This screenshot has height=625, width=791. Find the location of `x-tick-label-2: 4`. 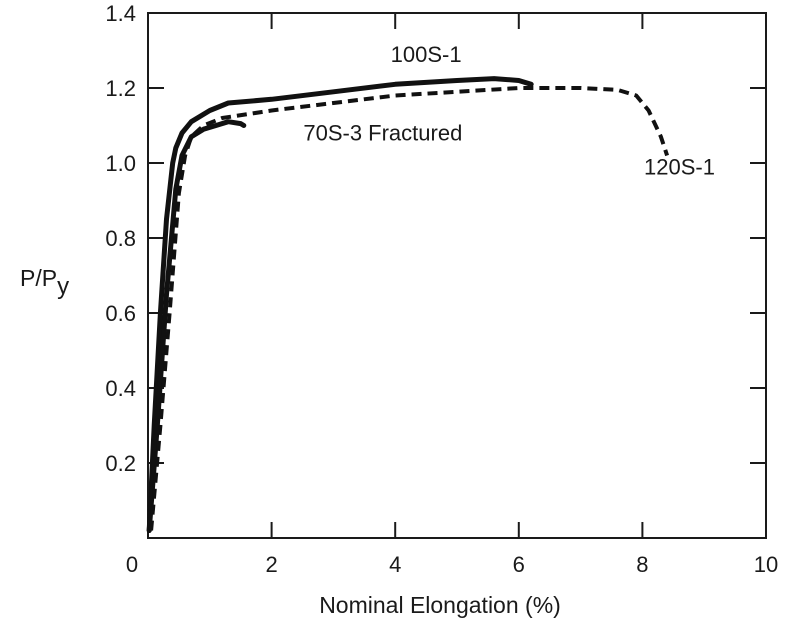

x-tick-label-2: 4 is located at coordinates (395, 564).